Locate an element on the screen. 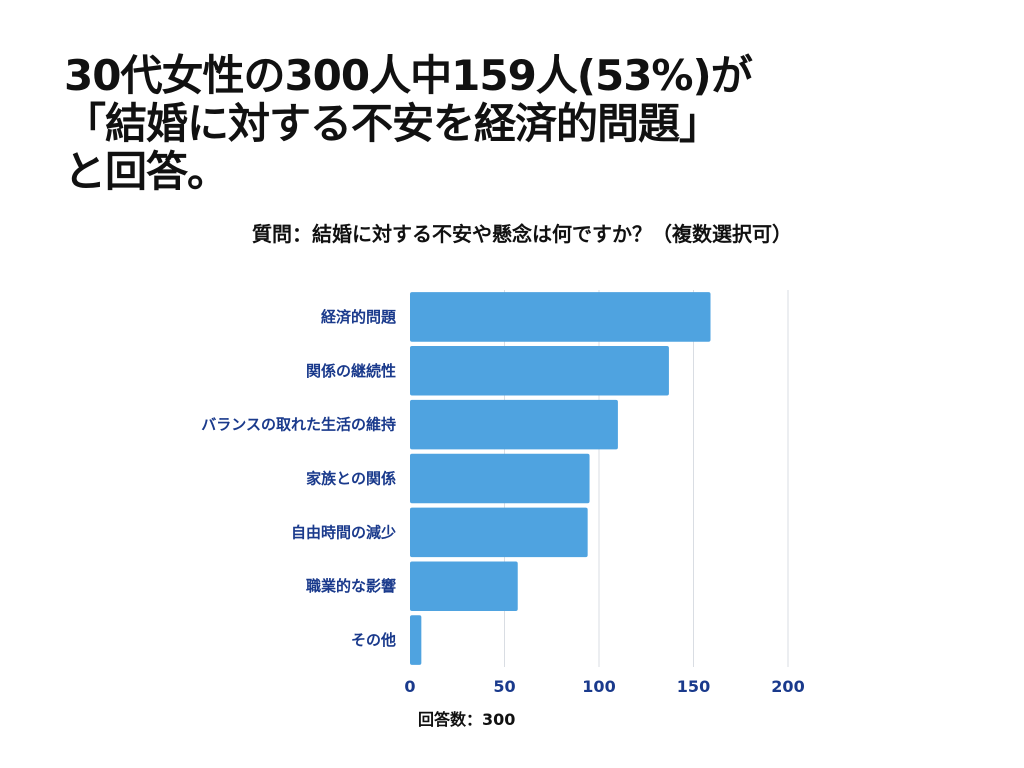 Image resolution: width=1024 pixels, height=768 pixels. x-tick-label-50: 50 is located at coordinates (504, 686).